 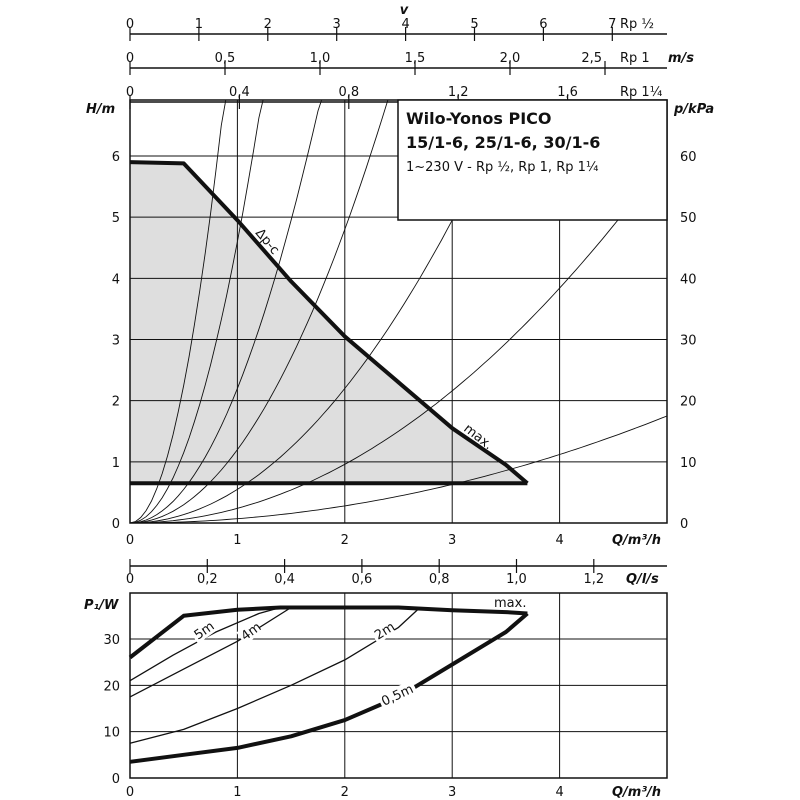 What do you see at coordinates (684, 524) in the screenshot?
I see `y2-tick-label: 0` at bounding box center [684, 524].